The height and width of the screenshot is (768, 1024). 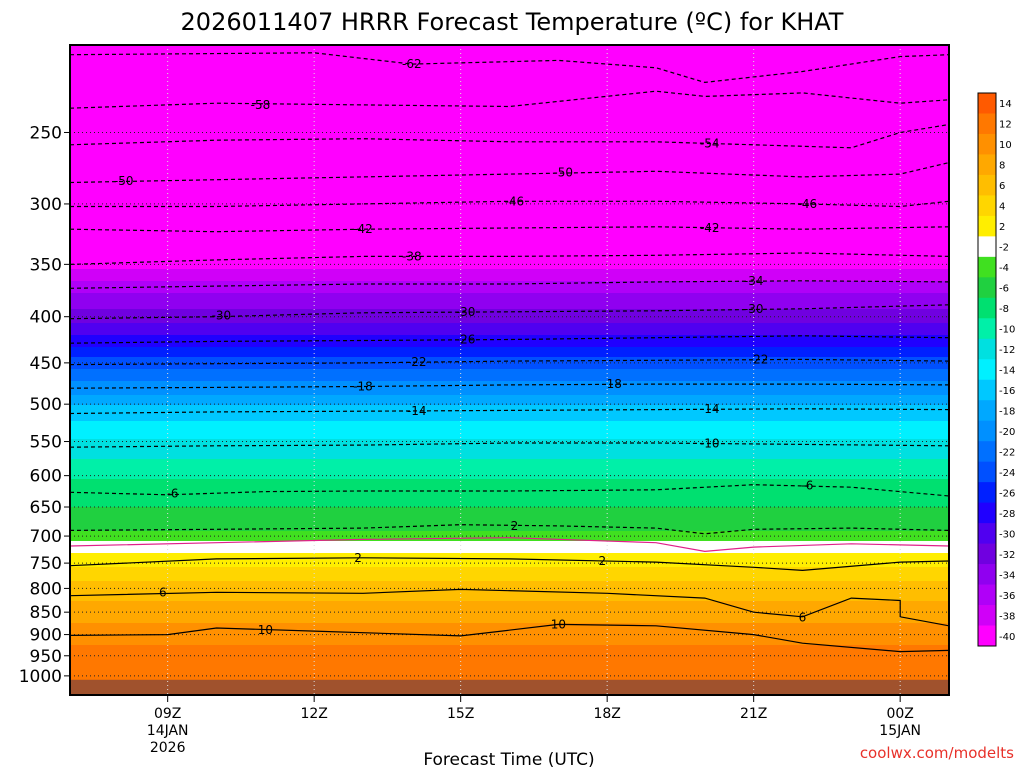 What do you see at coordinates (168, 748) in the screenshot?
I see `x-tick-label: 2026` at bounding box center [168, 748].